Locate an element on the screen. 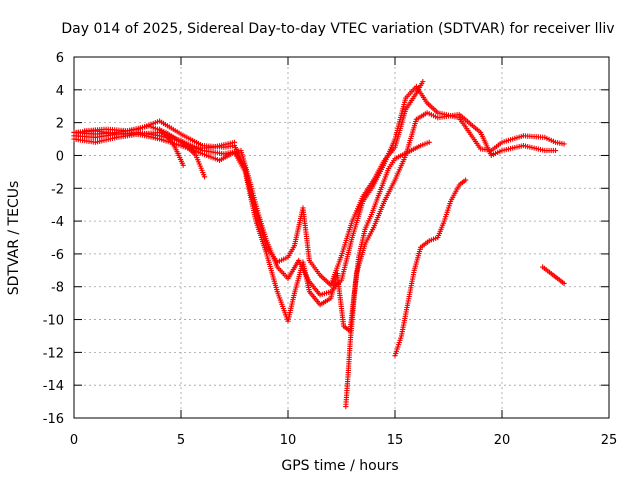 The height and width of the screenshot is (480, 640). y-tick-label: -12 is located at coordinates (53, 353).